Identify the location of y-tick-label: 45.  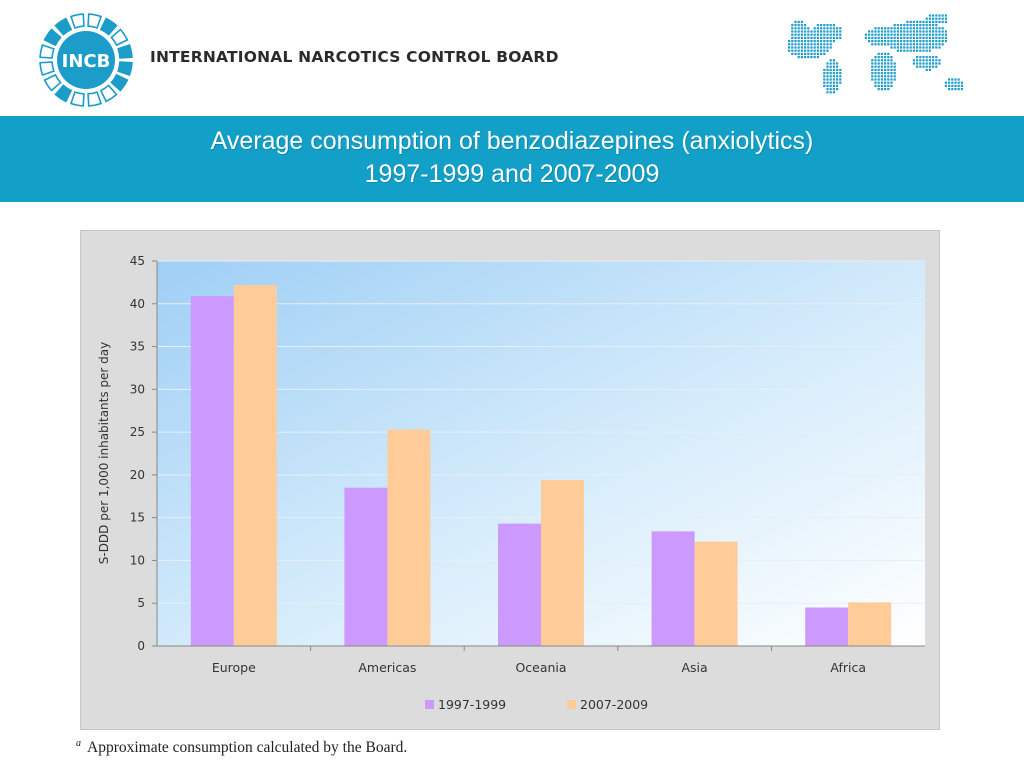
(137, 261).